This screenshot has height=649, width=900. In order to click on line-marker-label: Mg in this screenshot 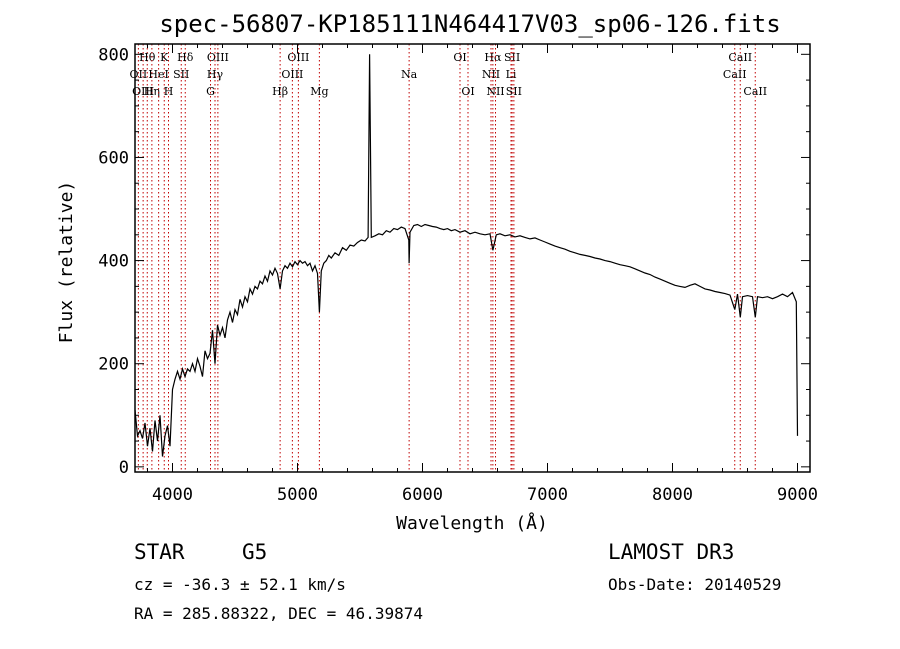, I will do `click(319, 91)`.